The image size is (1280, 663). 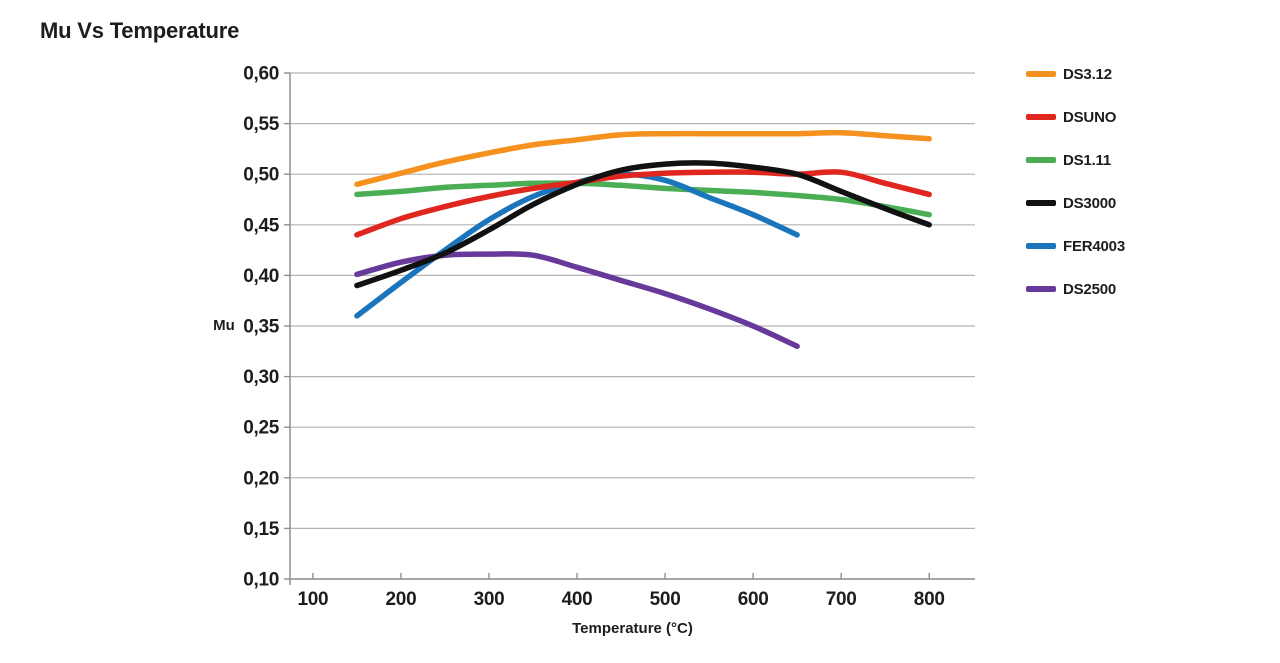 I want to click on y-tick-label: 0,15, so click(x=261, y=529).